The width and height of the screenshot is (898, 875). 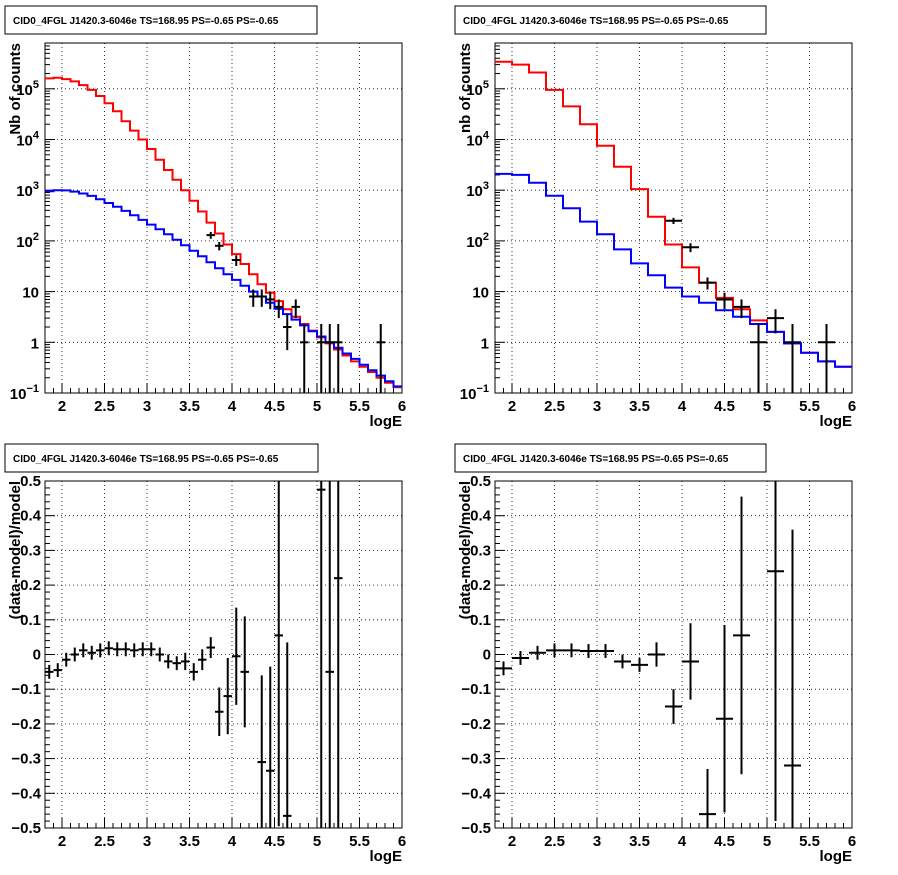 I want to click on y-axis-title: (data-model)/model, so click(x=15, y=550).